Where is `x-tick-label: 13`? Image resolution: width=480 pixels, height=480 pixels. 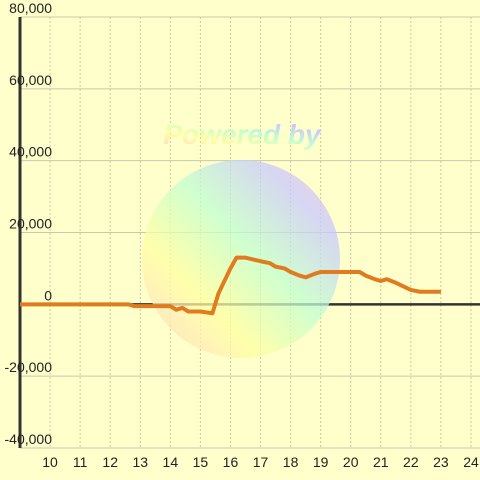 x-tick-label: 13 is located at coordinates (140, 462).